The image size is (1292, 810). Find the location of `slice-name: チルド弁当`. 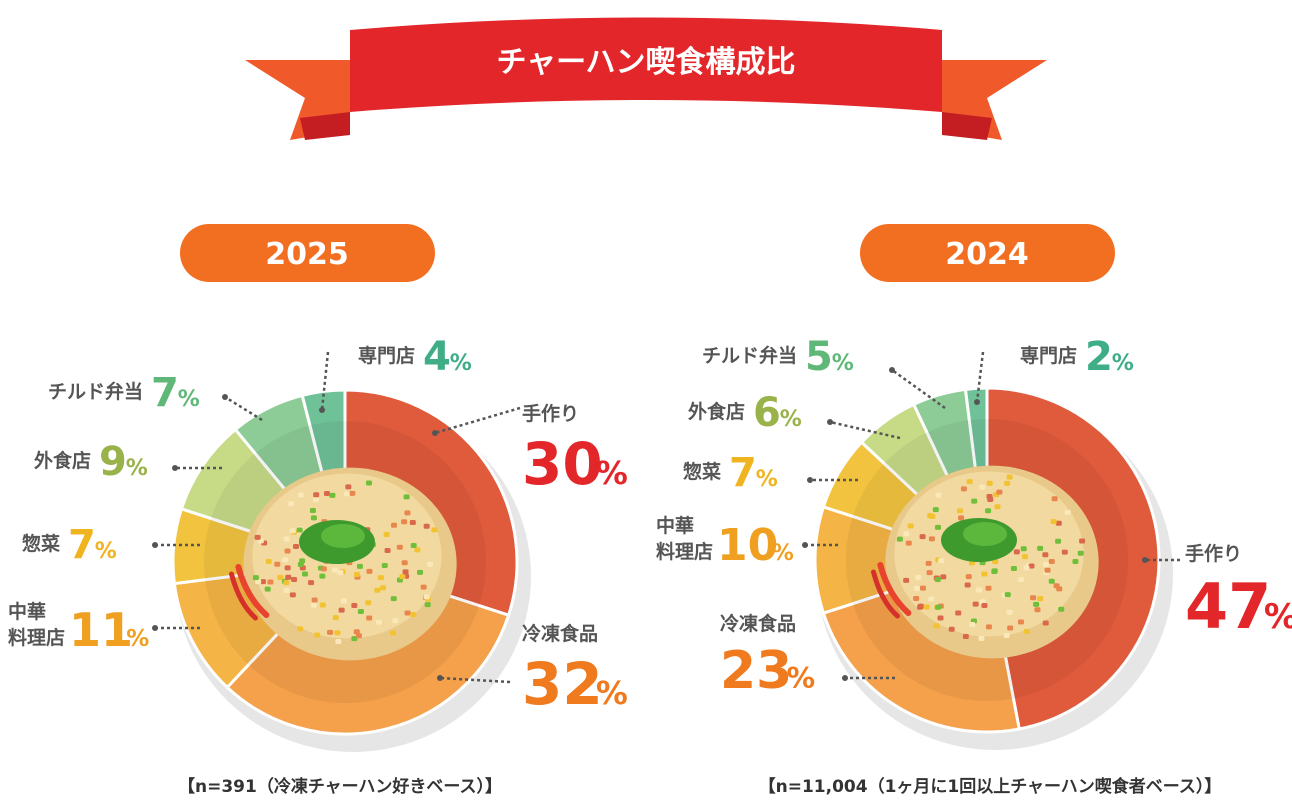

slice-name: チルド弁当 is located at coordinates (95, 391).